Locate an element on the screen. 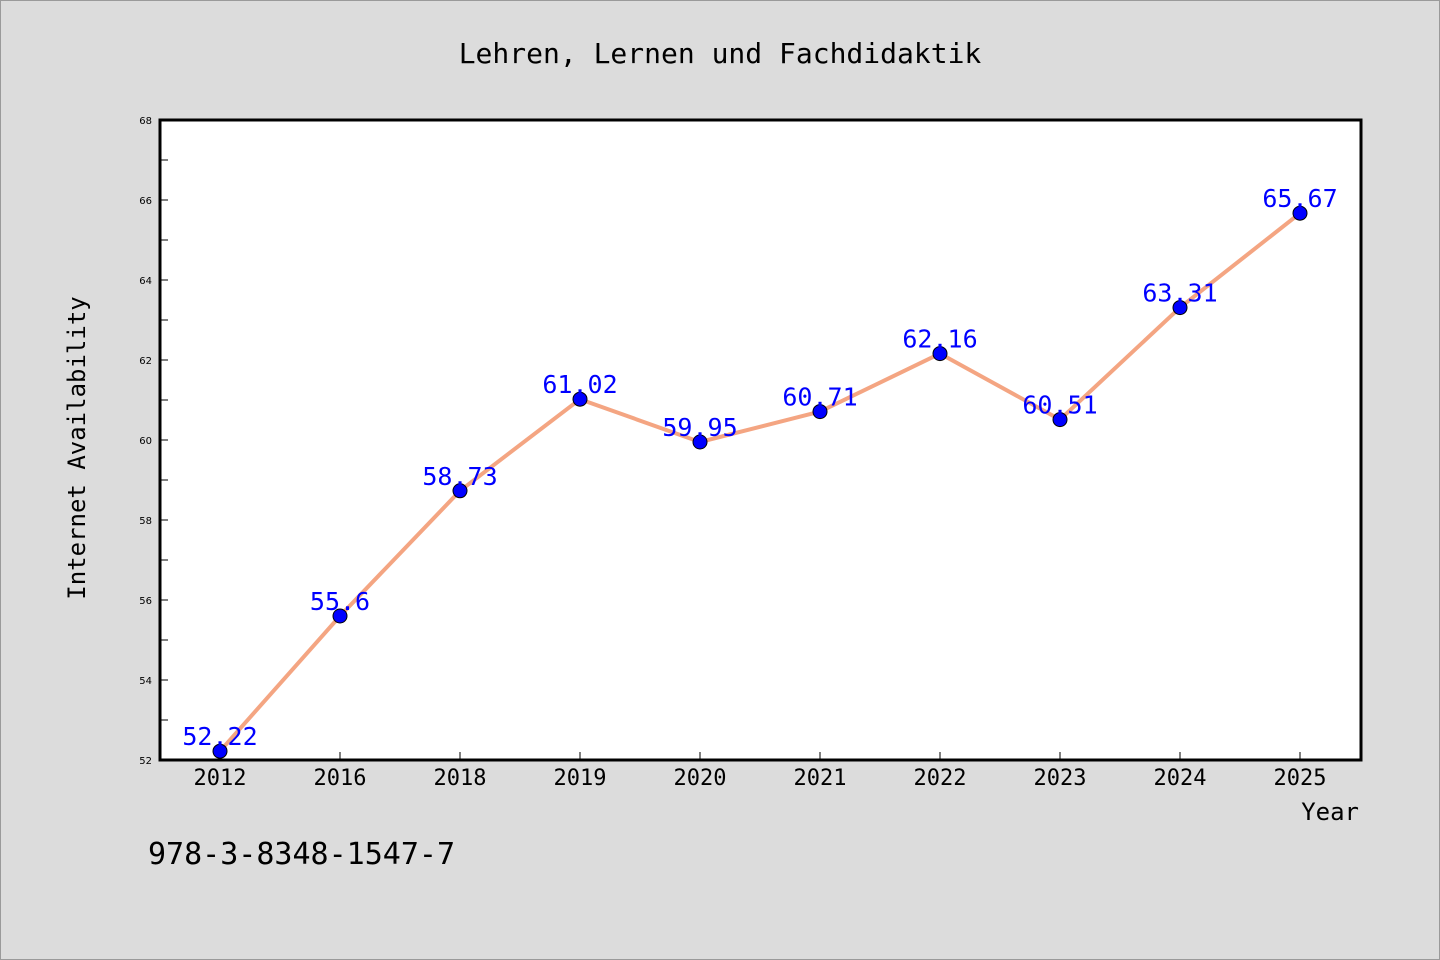  x-axis-label: Year is located at coordinates (1330, 812).